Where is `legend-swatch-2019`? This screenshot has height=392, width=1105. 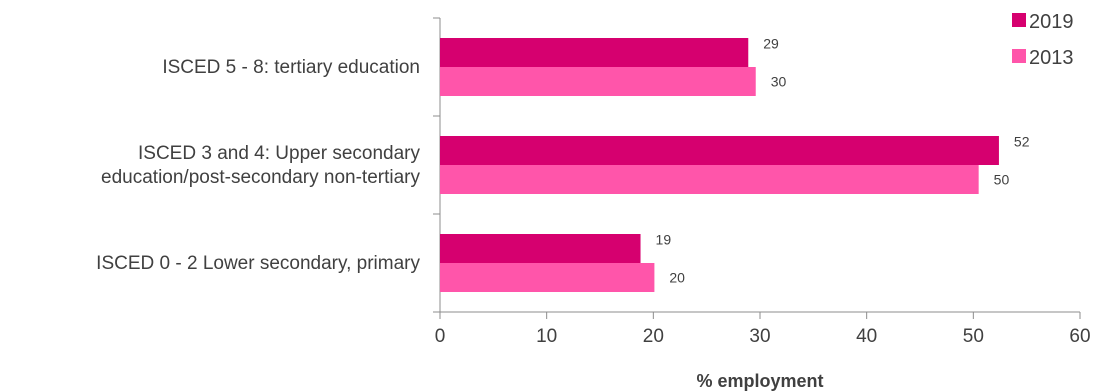
legend-swatch-2019 is located at coordinates (1019, 20).